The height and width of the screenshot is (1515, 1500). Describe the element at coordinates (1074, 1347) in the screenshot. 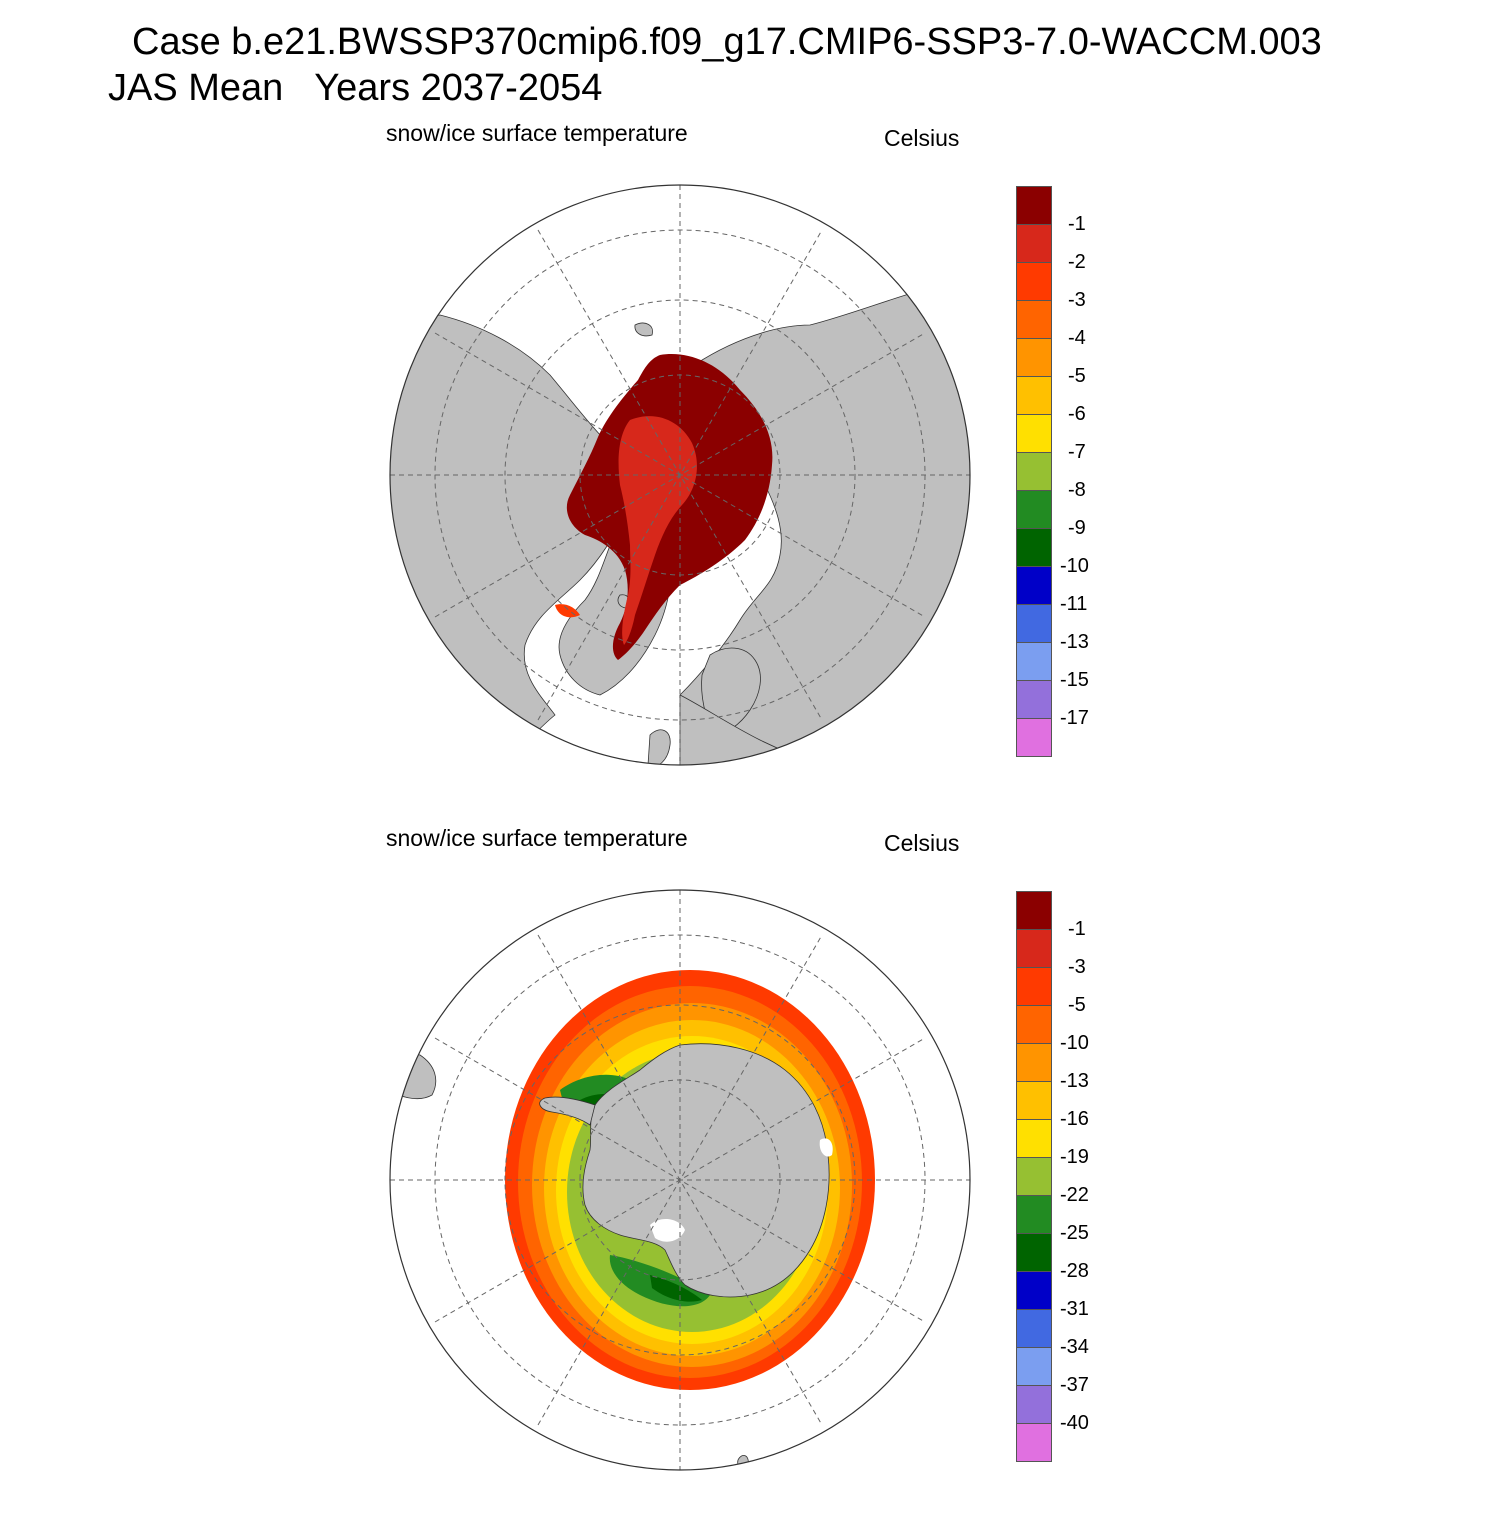

I see `colorbar-tick-label: -34` at that location.